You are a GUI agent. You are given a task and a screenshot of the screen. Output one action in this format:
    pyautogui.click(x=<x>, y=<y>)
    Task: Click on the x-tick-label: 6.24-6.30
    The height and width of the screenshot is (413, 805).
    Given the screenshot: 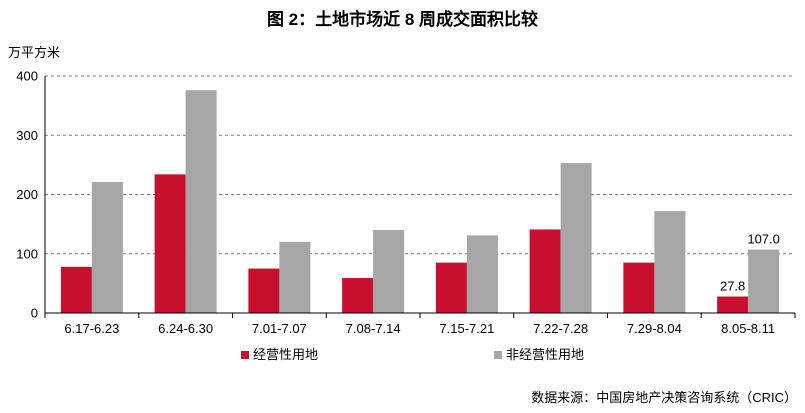 What is the action you would take?
    pyautogui.click(x=185, y=328)
    